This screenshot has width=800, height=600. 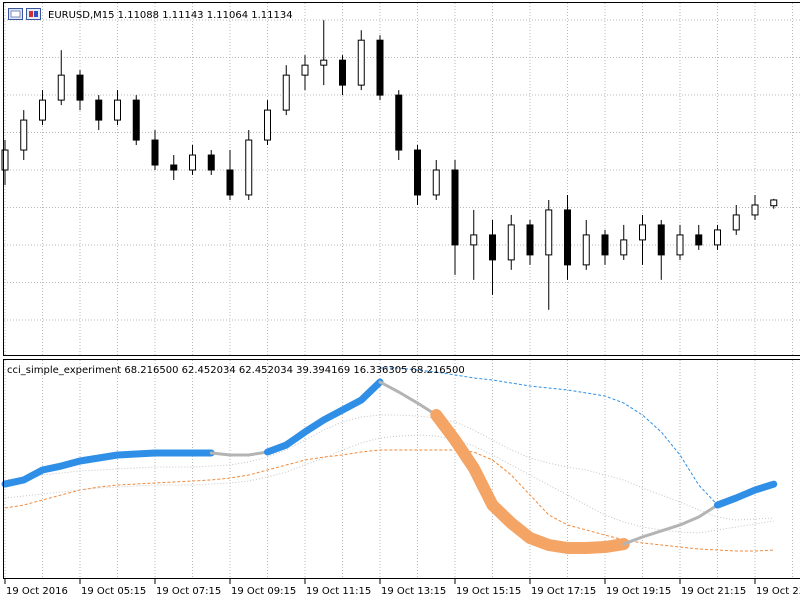 I want to click on x-tick-label: 19 Oct 17:15, so click(x=563, y=591).